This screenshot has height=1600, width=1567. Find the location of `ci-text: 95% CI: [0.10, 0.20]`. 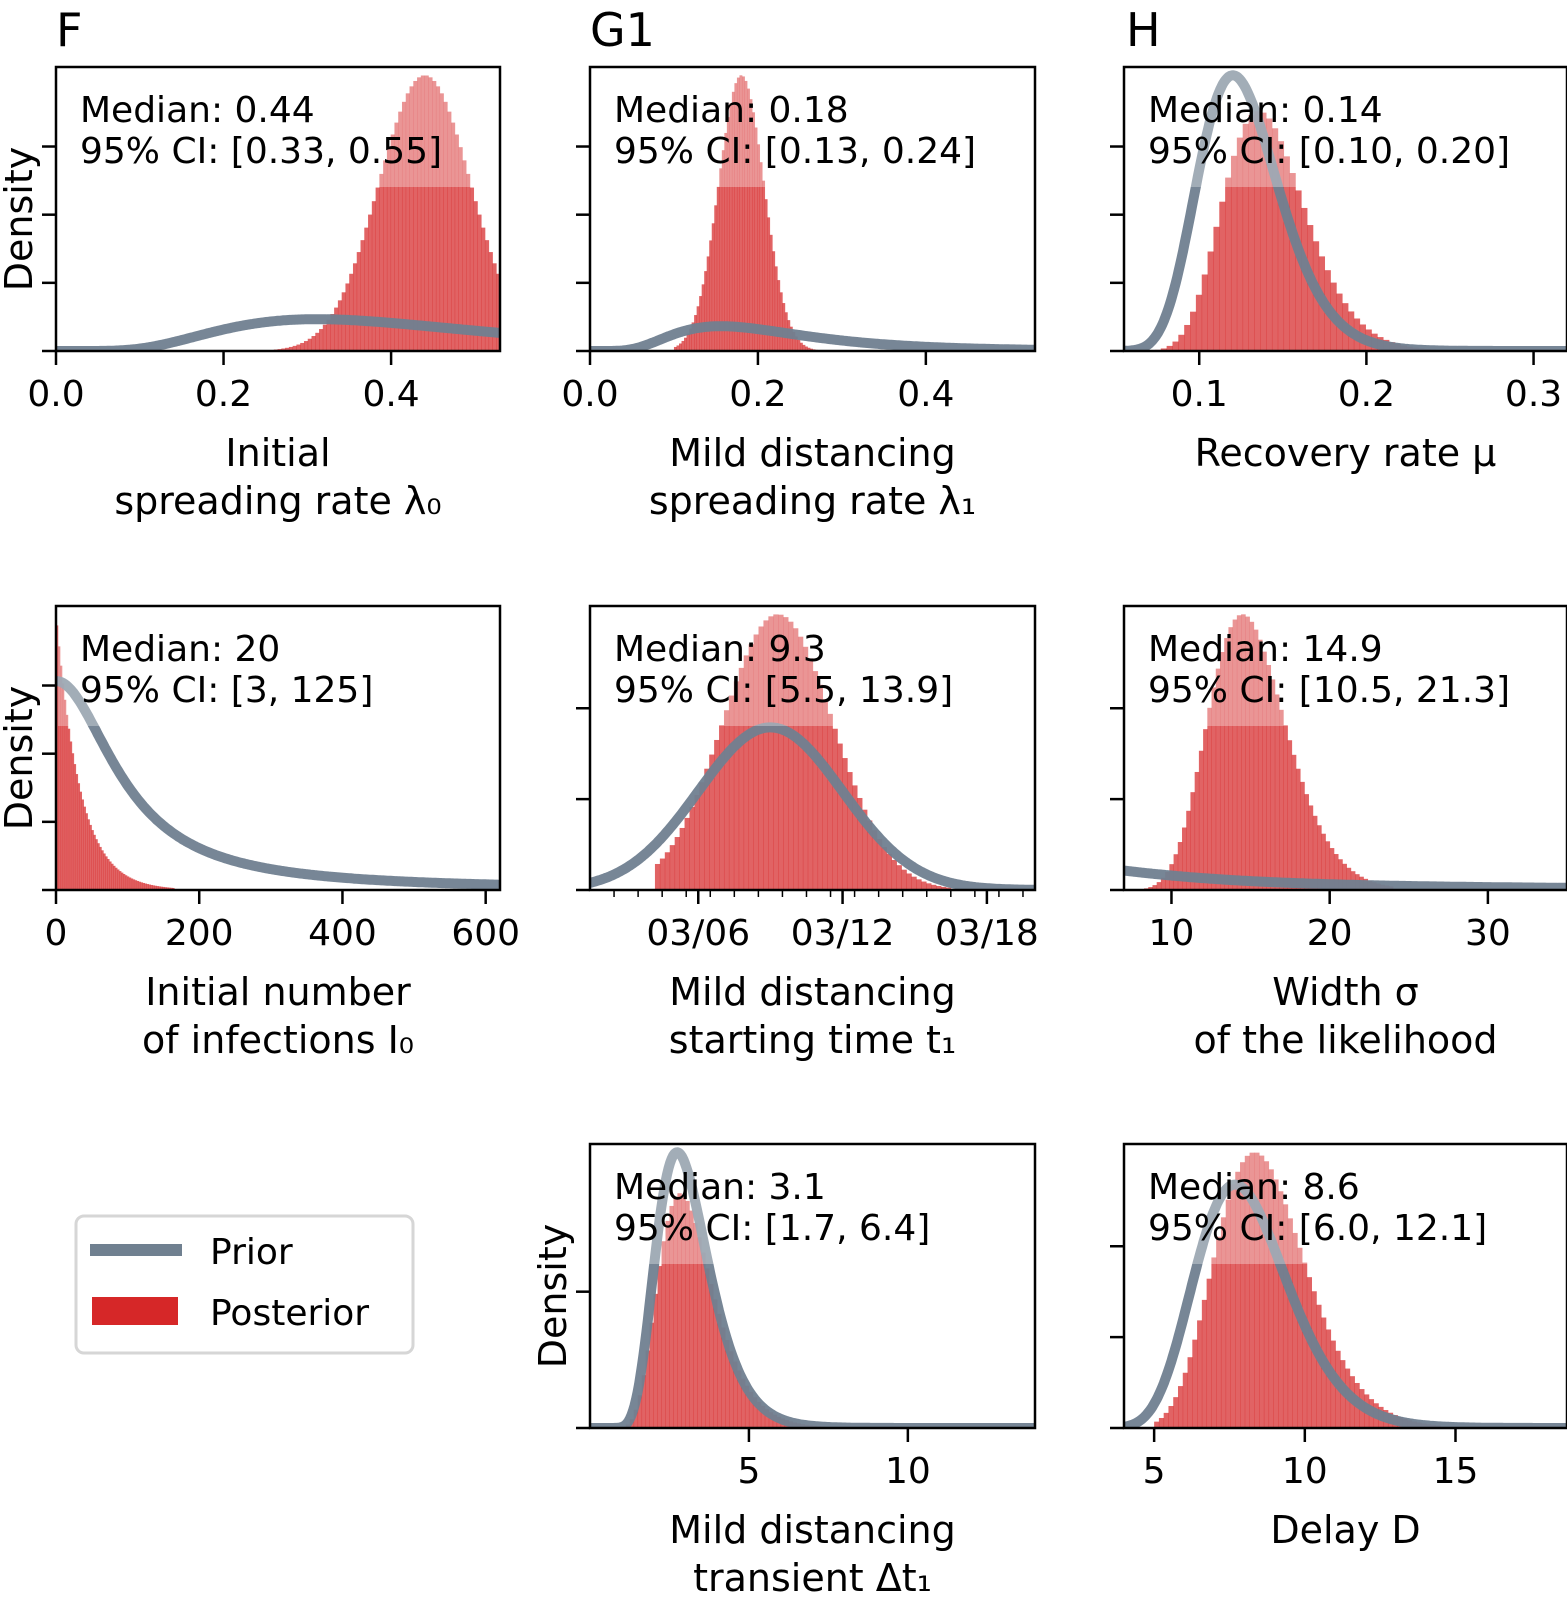

ci-text: 95% CI: [0.10, 0.20] is located at coordinates (1329, 151).